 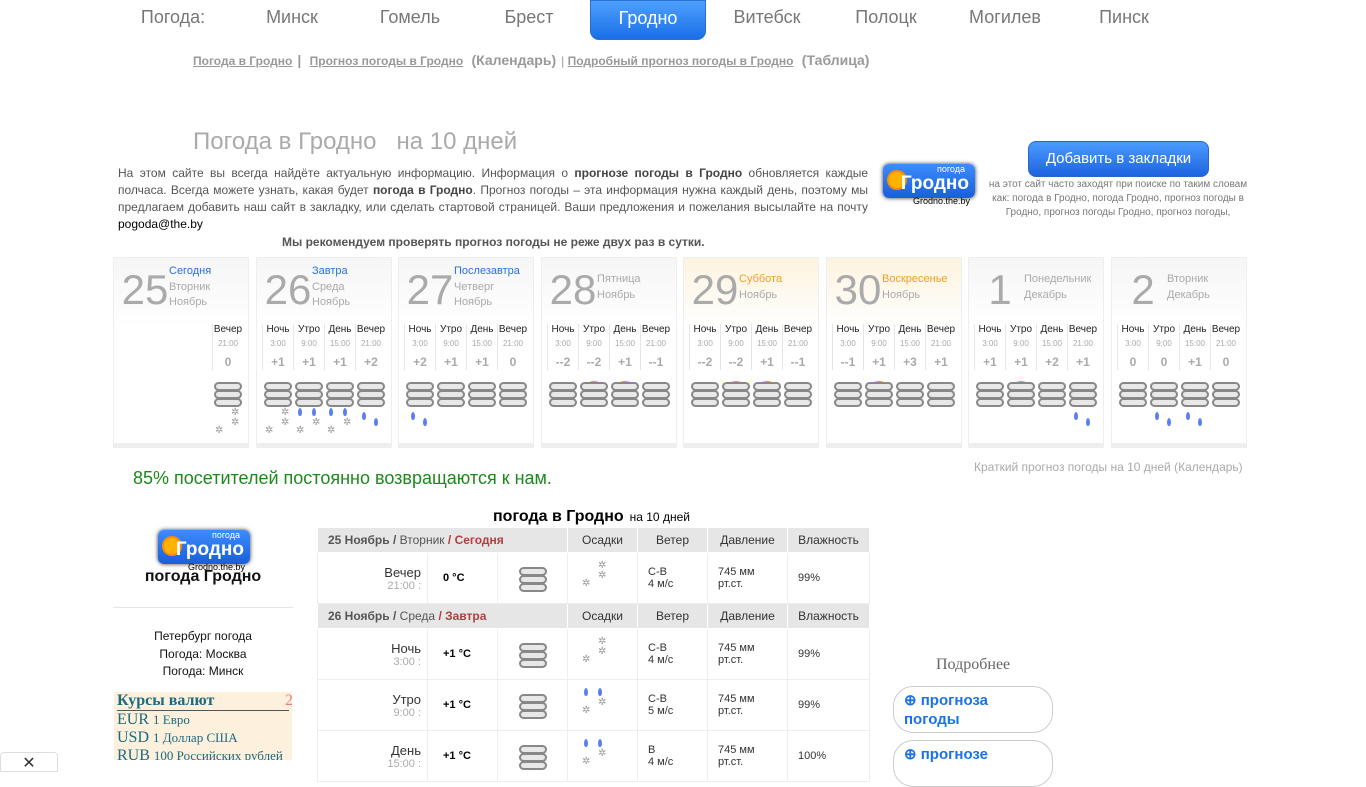 I want to click on column-header: Давление, so click(x=747, y=540).